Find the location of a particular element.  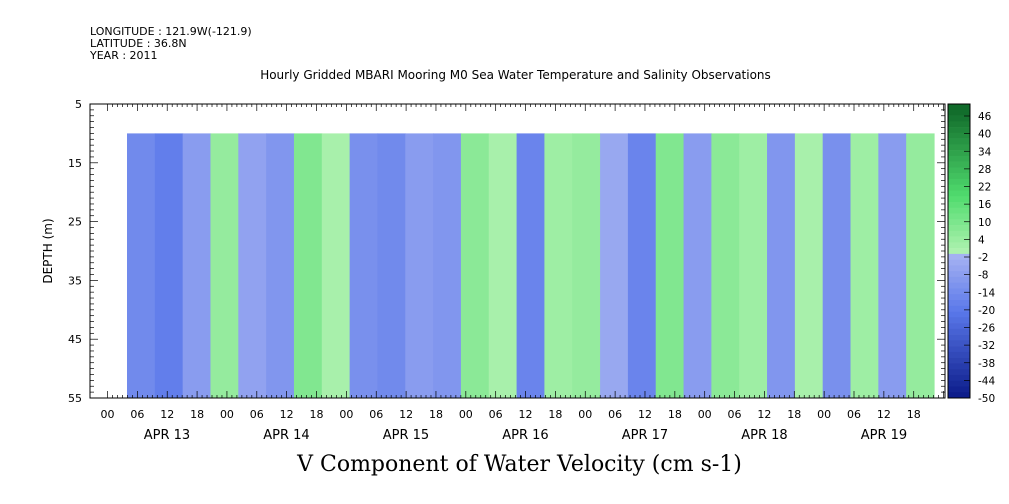

x-day-label: APR 14 is located at coordinates (286, 435).